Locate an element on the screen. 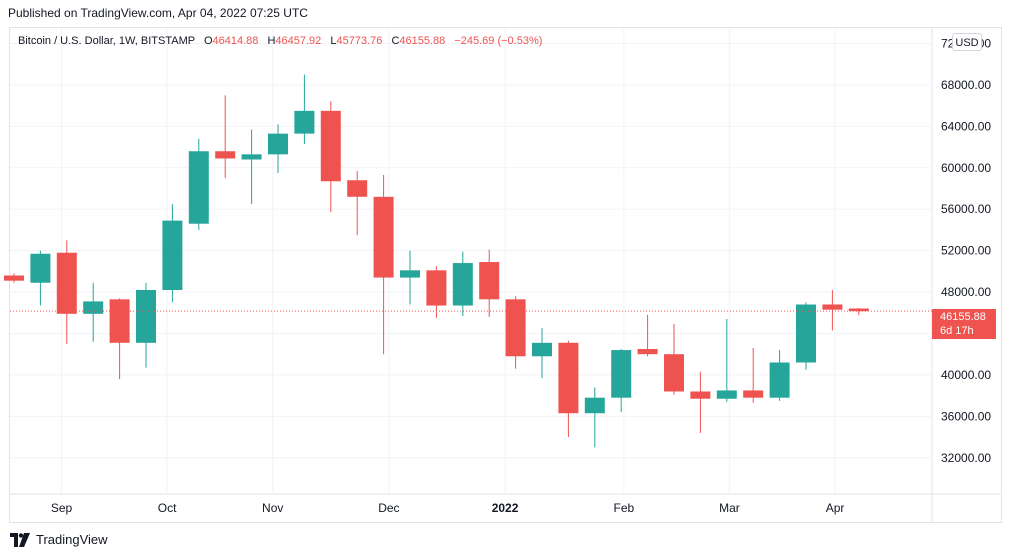 The height and width of the screenshot is (558, 1012). brand-name: TradingView is located at coordinates (72, 539).